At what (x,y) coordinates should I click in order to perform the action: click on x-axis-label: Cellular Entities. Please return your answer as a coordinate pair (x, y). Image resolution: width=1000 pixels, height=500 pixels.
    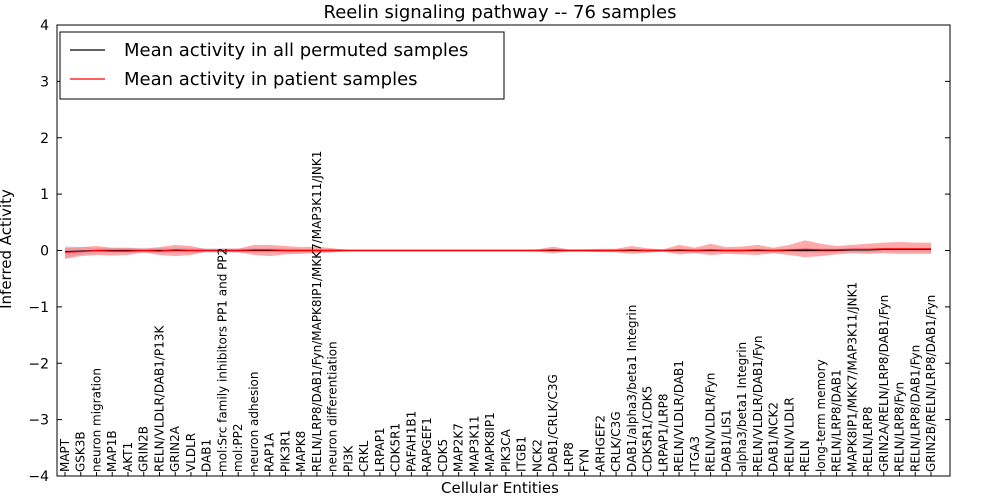
    Looking at the image, I should click on (500, 488).